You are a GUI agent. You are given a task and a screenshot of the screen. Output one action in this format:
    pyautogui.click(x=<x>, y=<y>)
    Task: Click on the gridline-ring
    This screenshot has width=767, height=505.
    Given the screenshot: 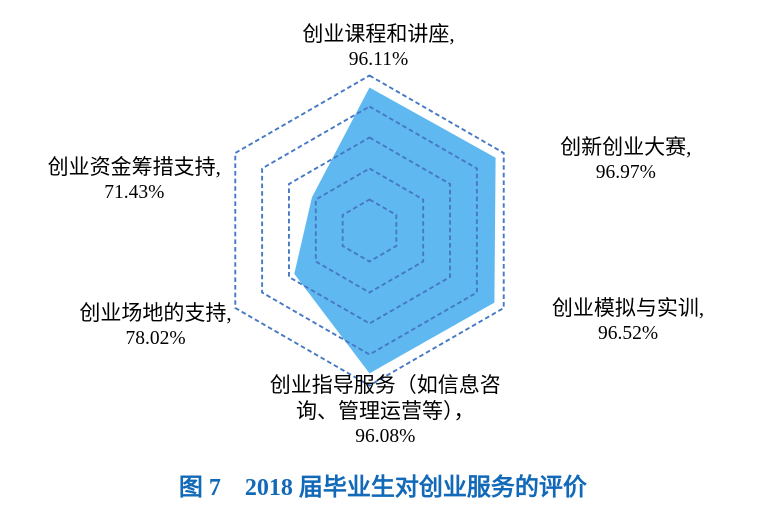 What is the action you would take?
    pyautogui.click(x=369, y=230)
    